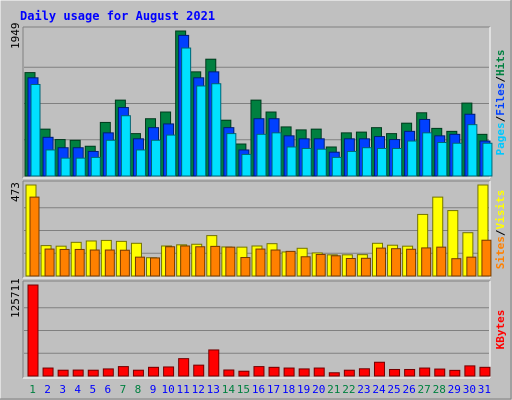  I want to click on x-tick-label-day-24: 24, so click(379, 389).